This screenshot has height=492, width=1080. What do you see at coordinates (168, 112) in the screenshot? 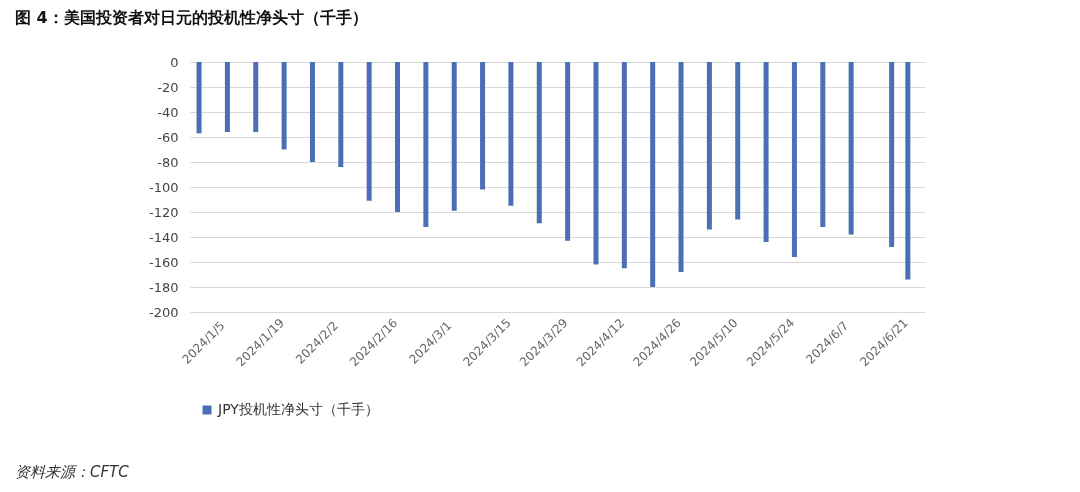
I see `y-tick-label: -40` at bounding box center [168, 112].